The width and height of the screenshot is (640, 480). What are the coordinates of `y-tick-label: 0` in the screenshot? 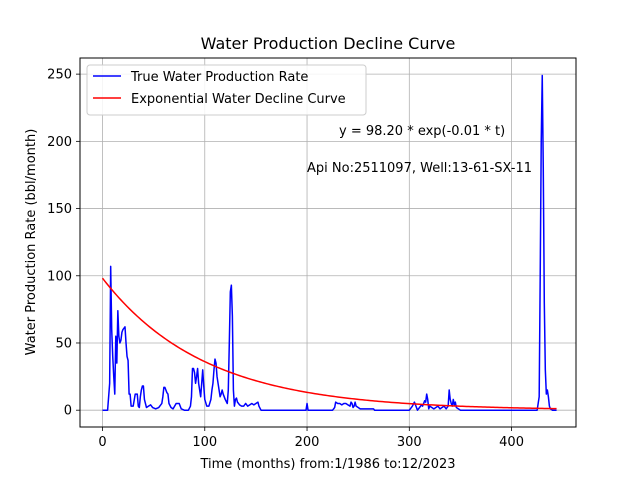 It's located at (68, 411).